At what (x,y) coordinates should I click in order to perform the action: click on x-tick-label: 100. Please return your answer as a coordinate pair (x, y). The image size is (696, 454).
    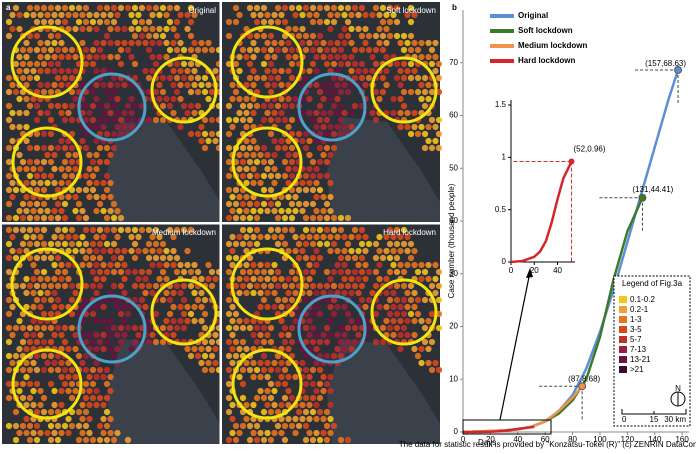
    Looking at the image, I should click on (600, 439).